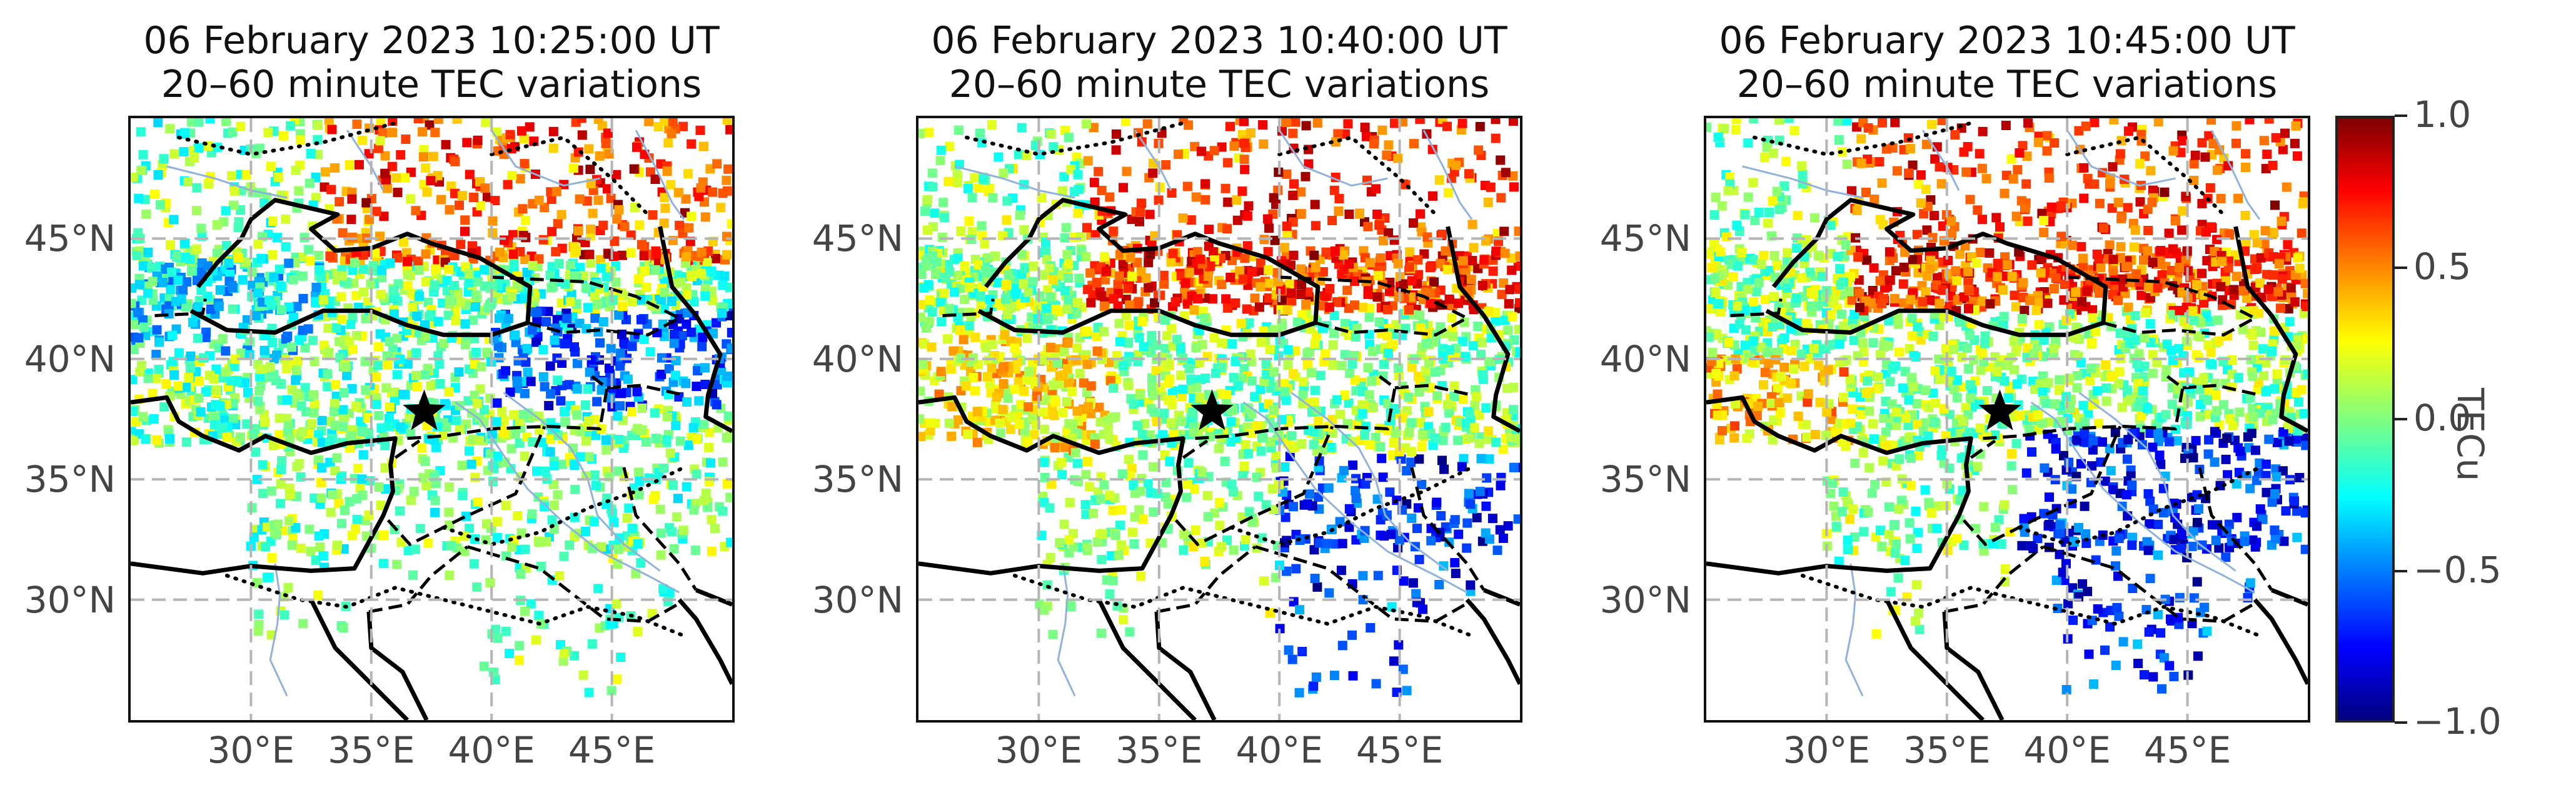 The image size is (2576, 787). What do you see at coordinates (1219, 41) in the screenshot?
I see `panel-2-title-line1: 06 February 2023 10:40:00 UT` at bounding box center [1219, 41].